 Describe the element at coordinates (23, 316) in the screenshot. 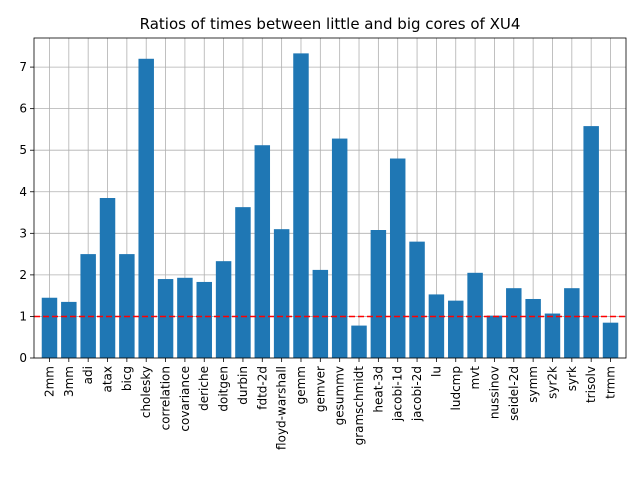

I see `y-tick-label: 1` at that location.